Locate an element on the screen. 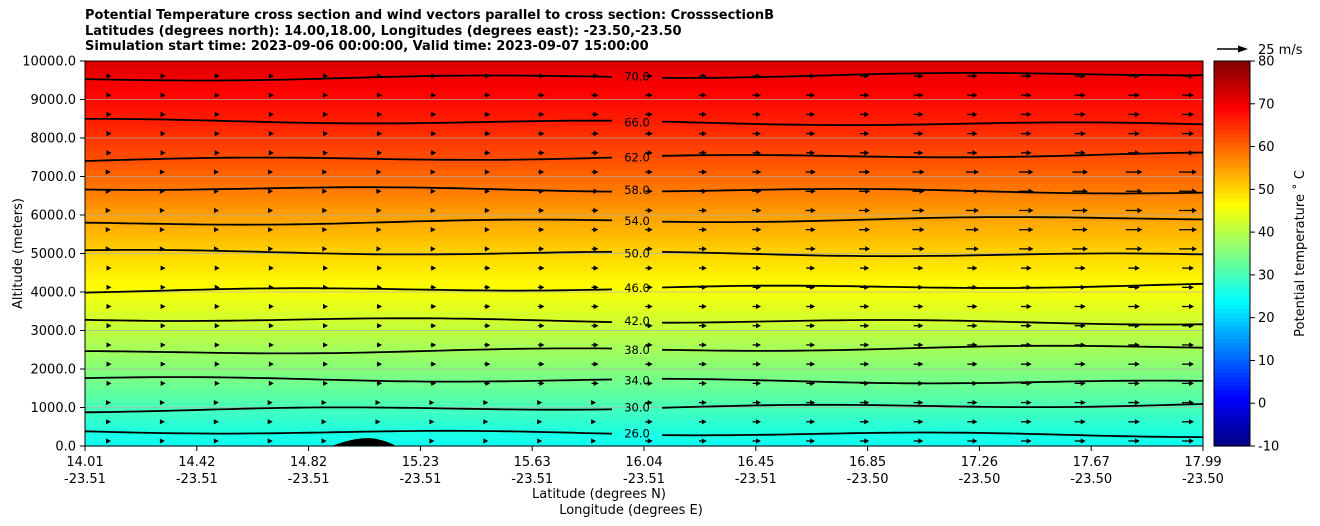 The image size is (1320, 526). x-tick-label-lon: -23.51 is located at coordinates (85, 479).